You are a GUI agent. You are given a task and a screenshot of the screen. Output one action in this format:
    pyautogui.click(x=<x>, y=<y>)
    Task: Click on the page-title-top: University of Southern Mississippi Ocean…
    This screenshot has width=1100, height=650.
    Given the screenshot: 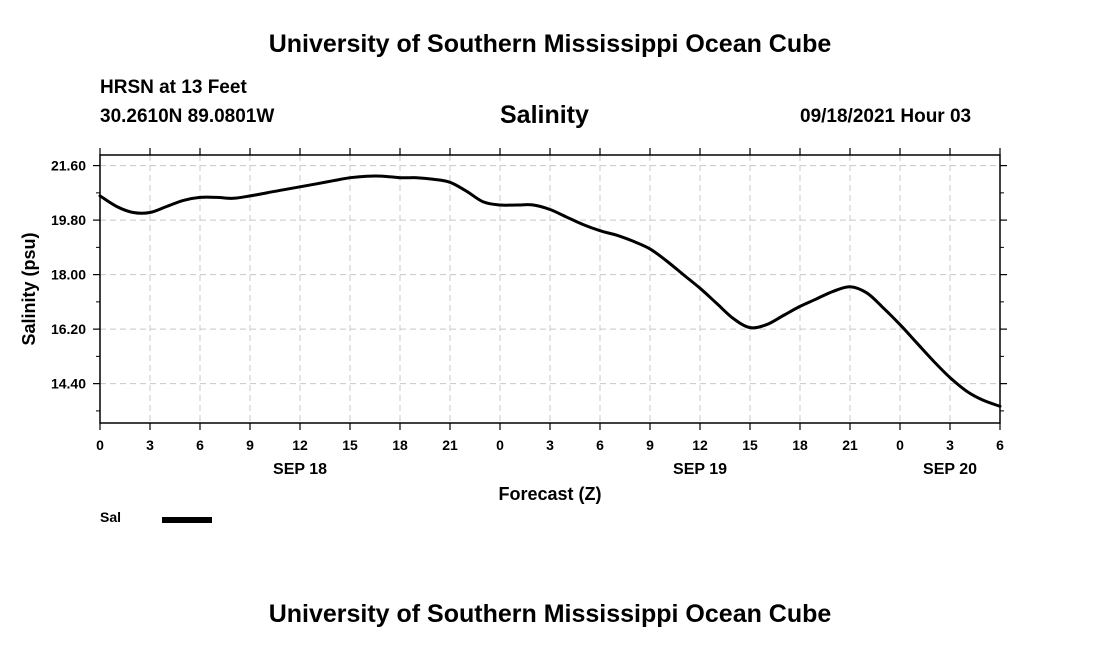 What is the action you would take?
    pyautogui.click(x=550, y=44)
    